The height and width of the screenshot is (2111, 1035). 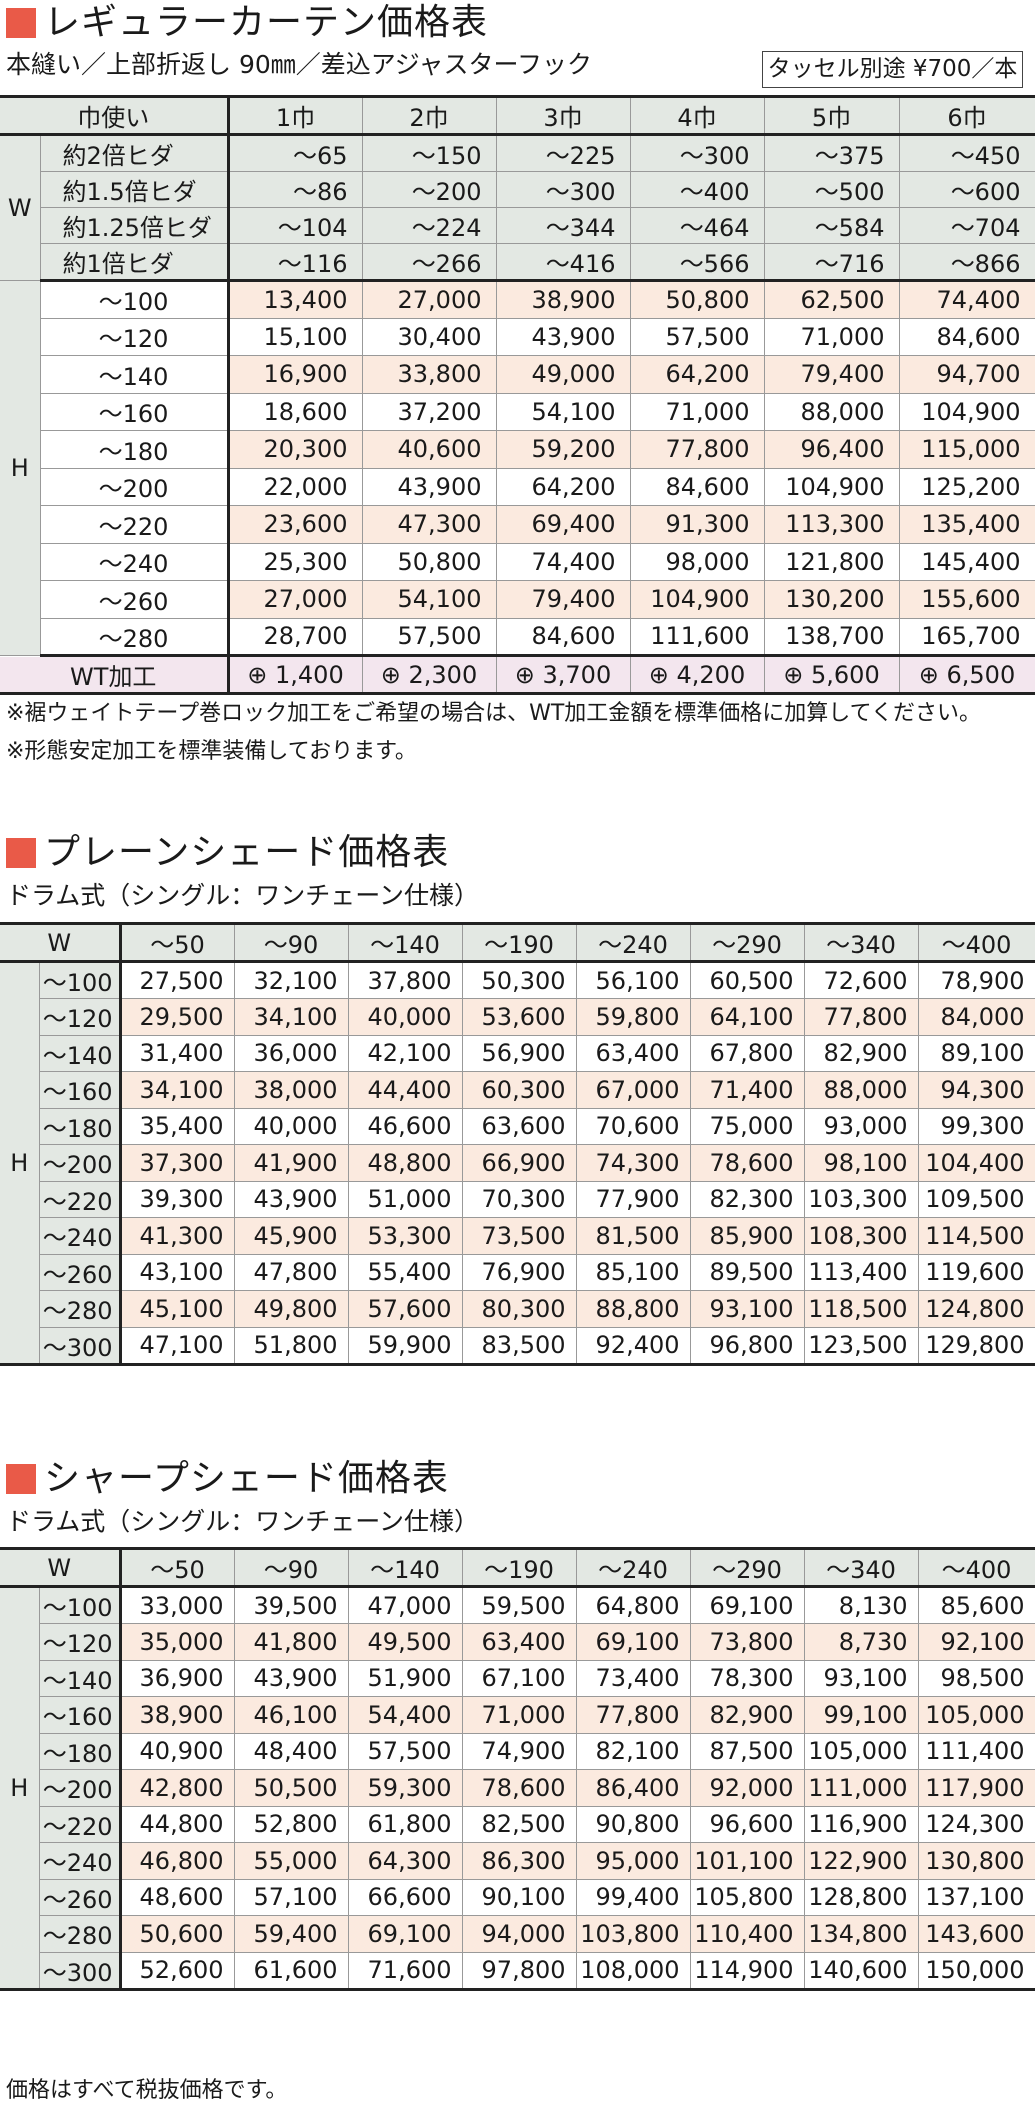 I want to click on price-cell: 111,600, so click(x=697, y=637).